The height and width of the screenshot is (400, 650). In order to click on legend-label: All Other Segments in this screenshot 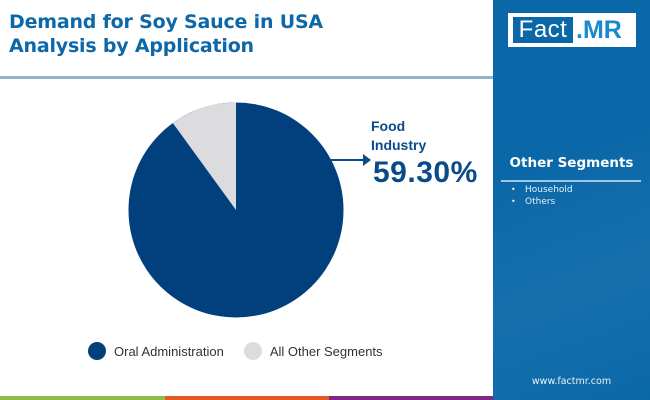, I will do `click(326, 351)`.